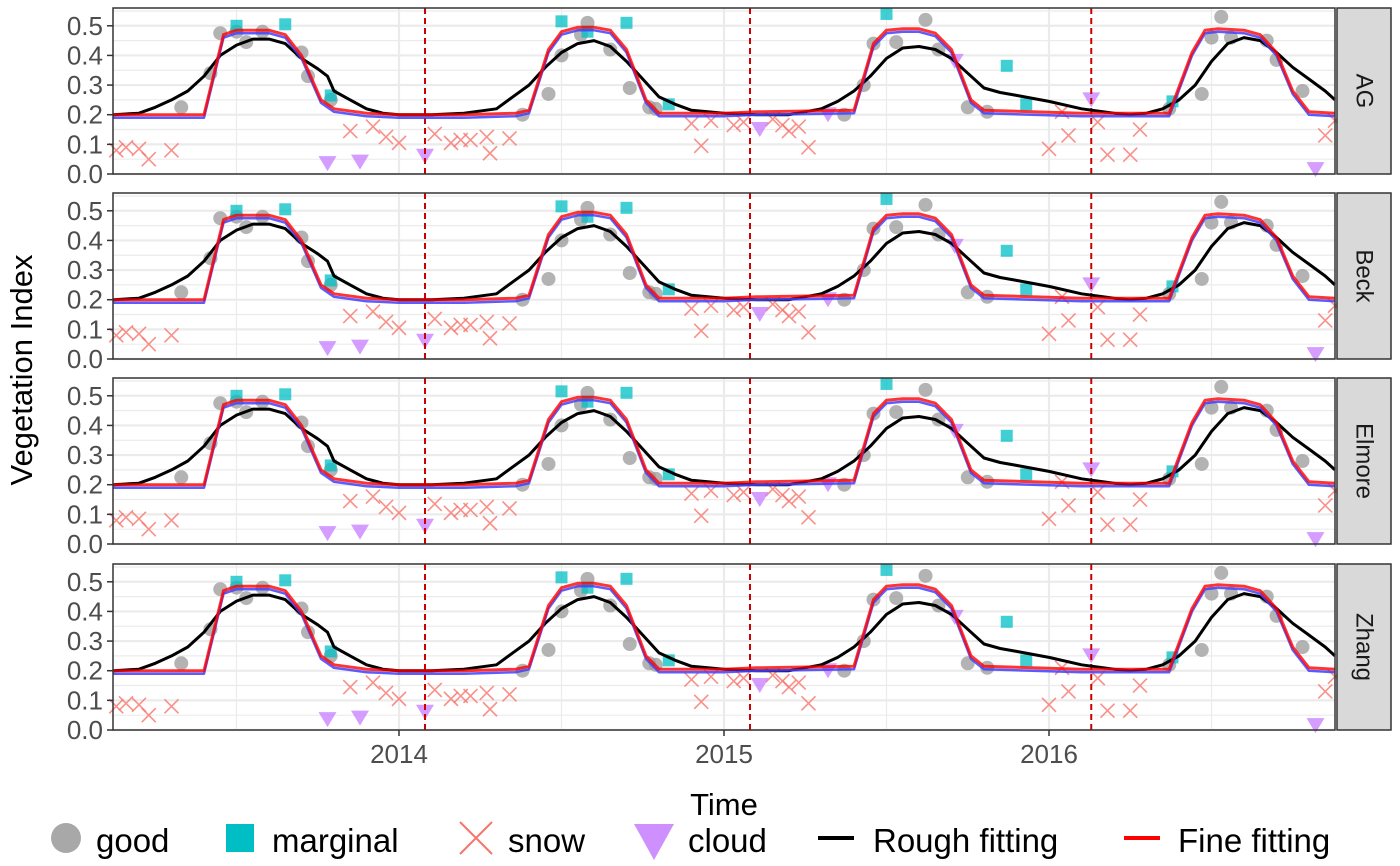 The height and width of the screenshot is (866, 1400). I want to click on y-tick-label: 0.5, so click(85, 396).